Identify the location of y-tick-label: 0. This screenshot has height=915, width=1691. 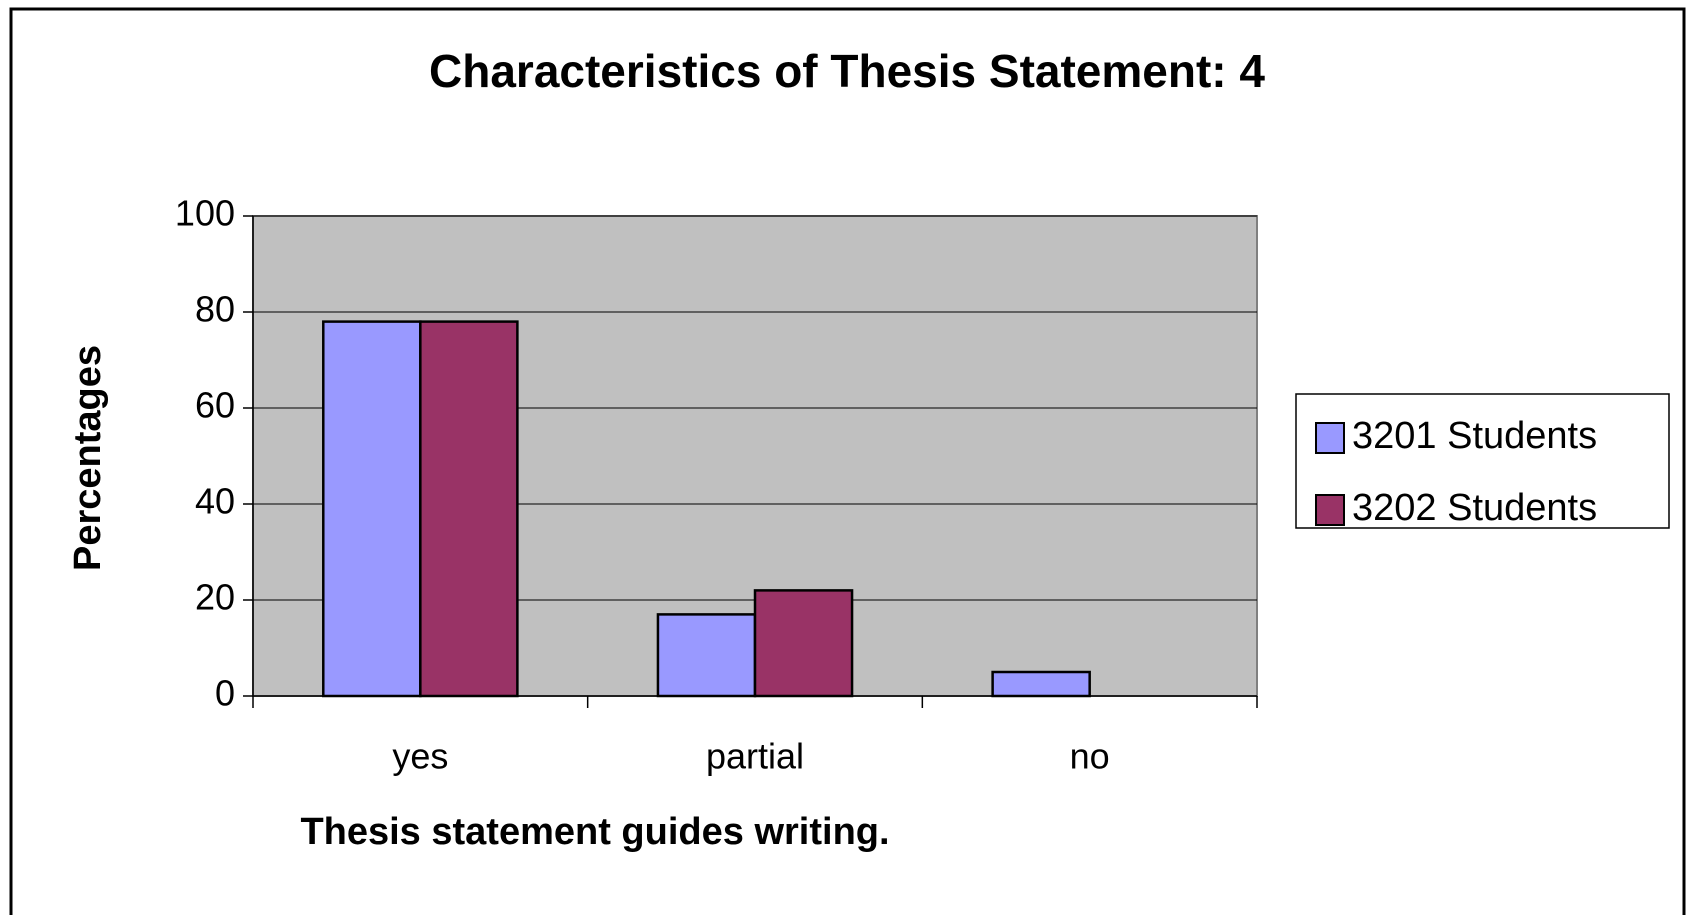
(225, 693).